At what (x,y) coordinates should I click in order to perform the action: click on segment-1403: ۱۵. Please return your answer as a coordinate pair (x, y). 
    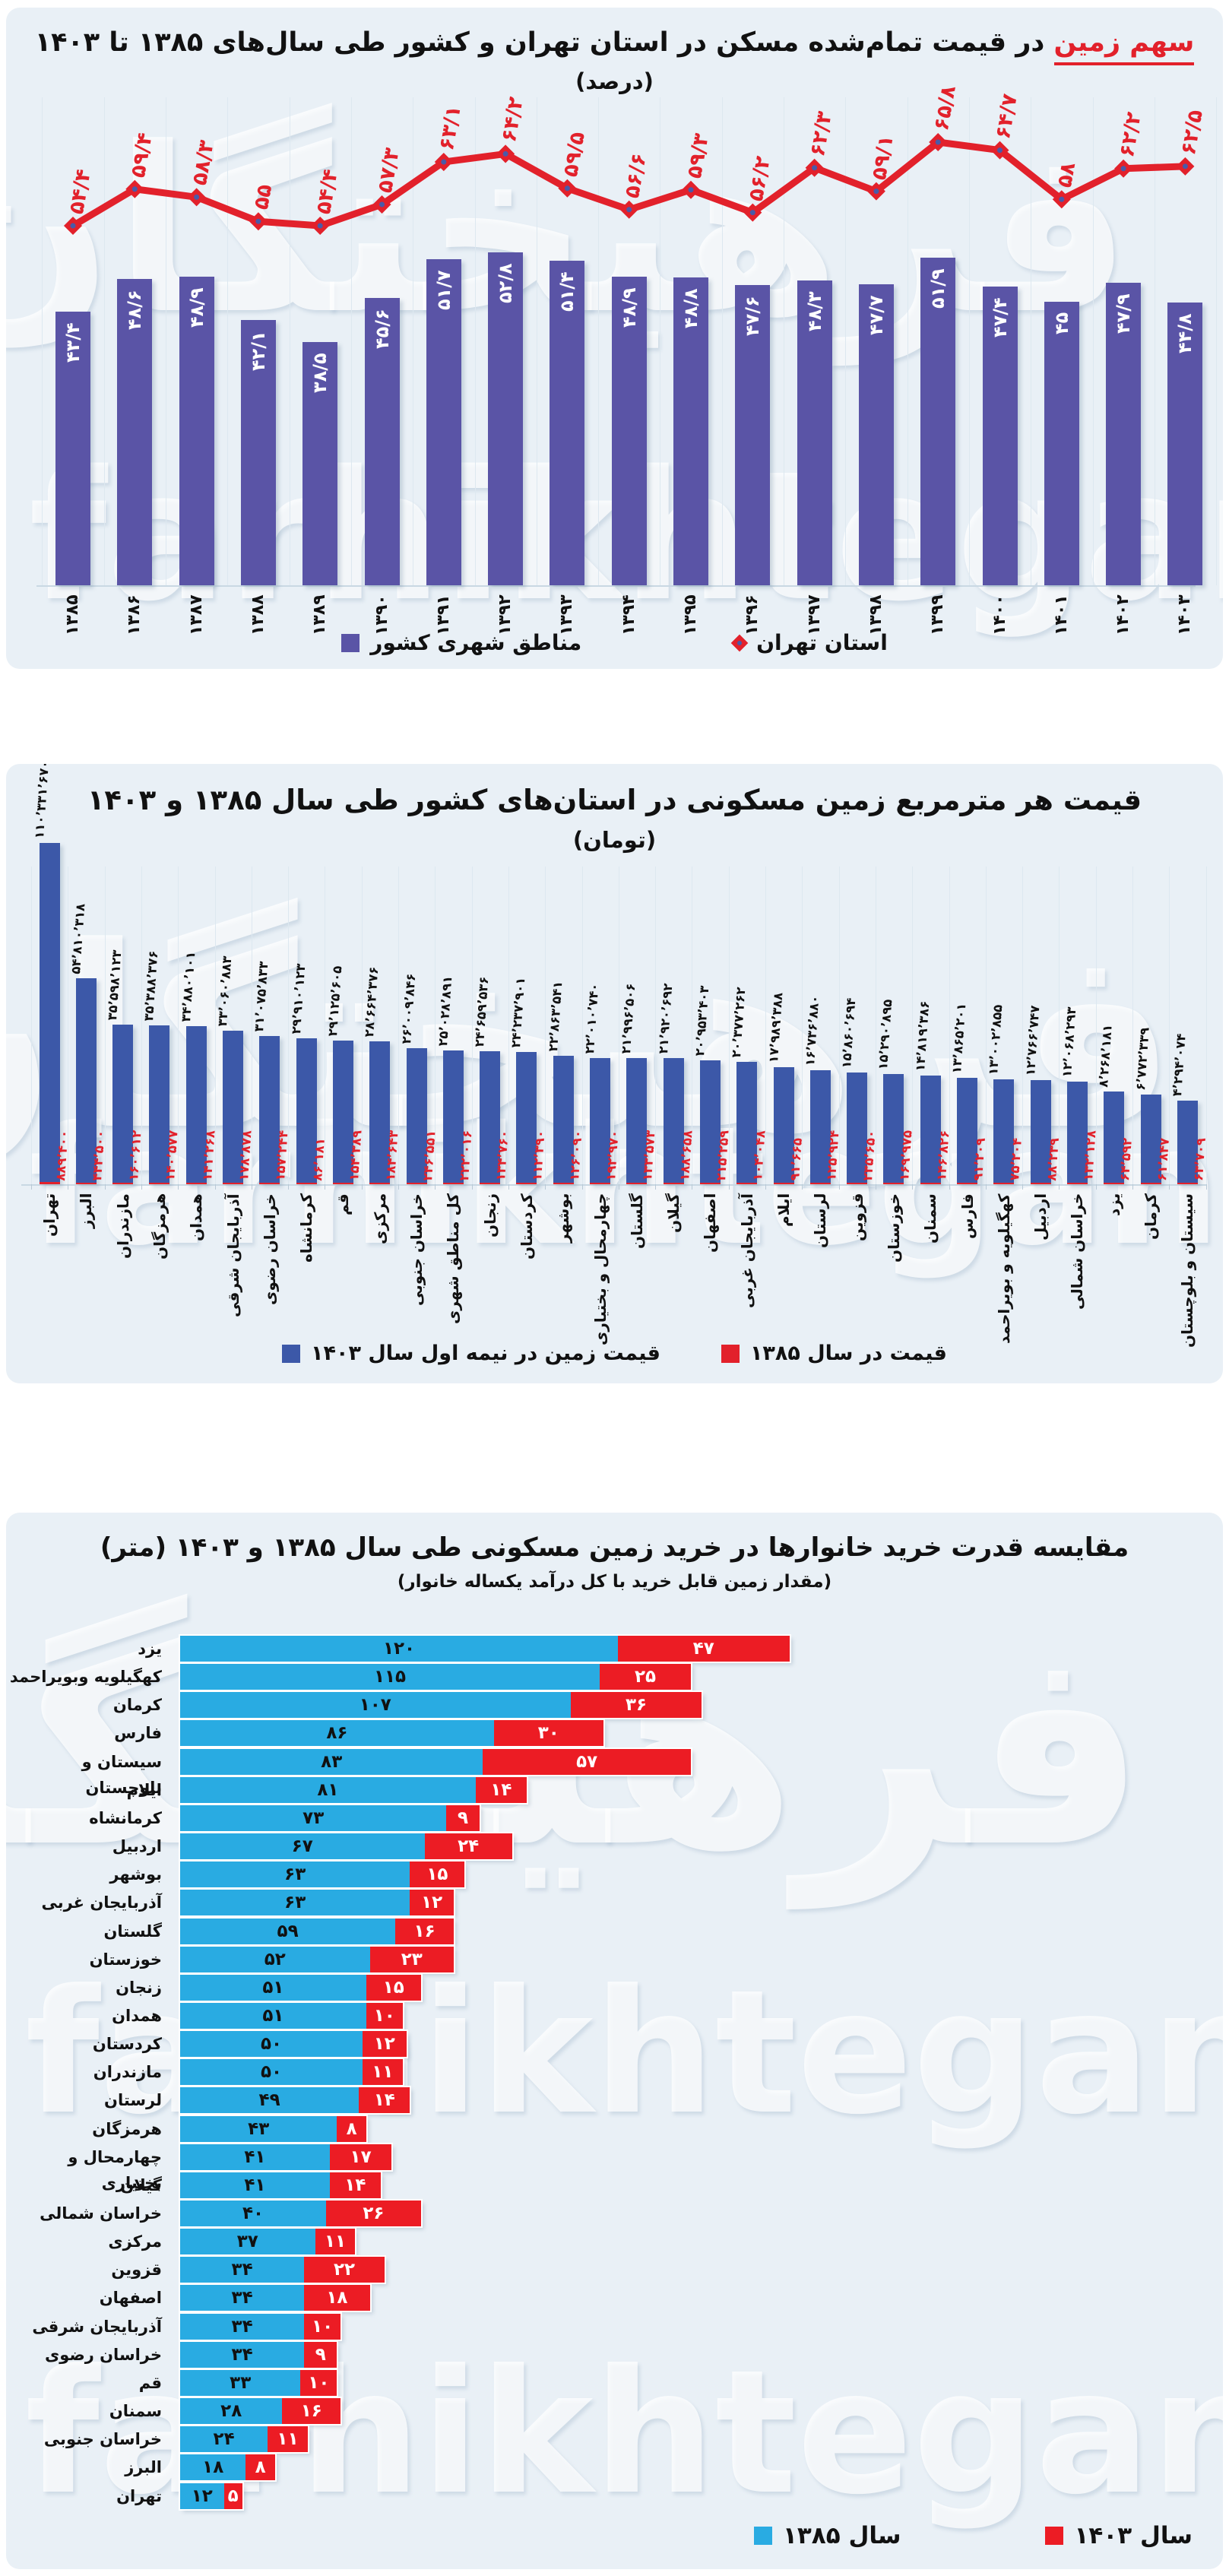
    Looking at the image, I should click on (393, 1987).